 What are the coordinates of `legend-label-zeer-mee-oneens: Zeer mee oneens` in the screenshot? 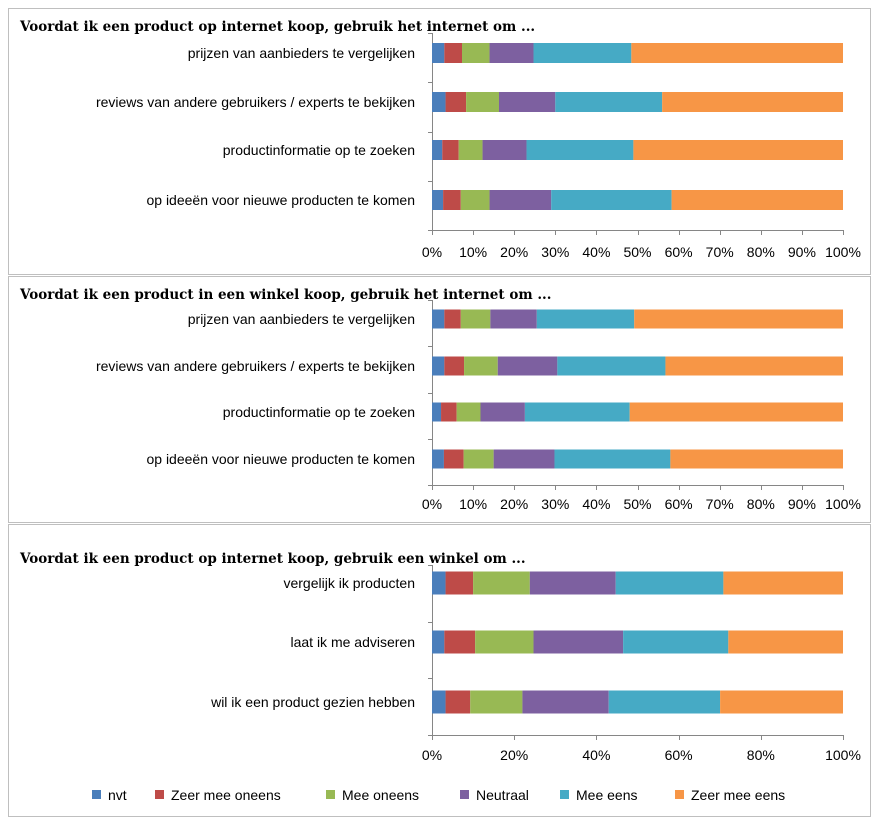 It's located at (226, 795).